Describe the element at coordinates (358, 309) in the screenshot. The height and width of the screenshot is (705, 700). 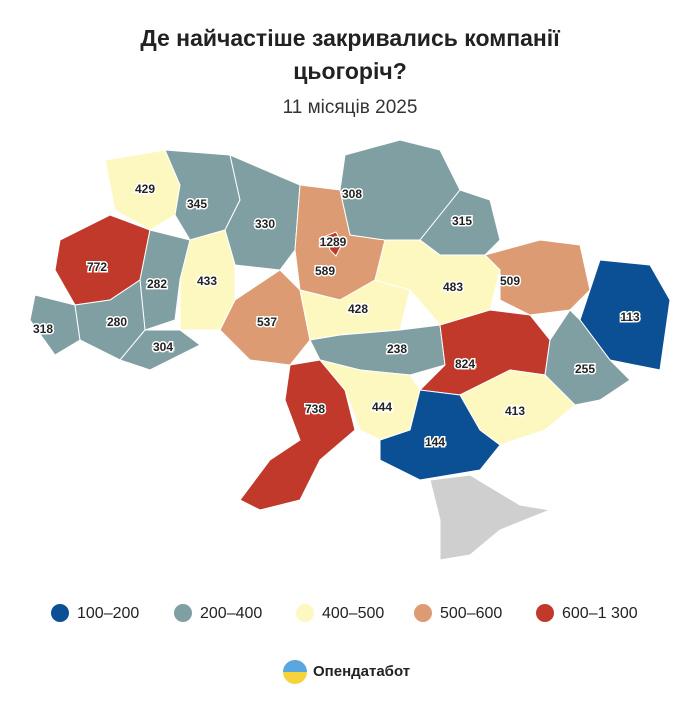
I see `region-value: 428` at that location.